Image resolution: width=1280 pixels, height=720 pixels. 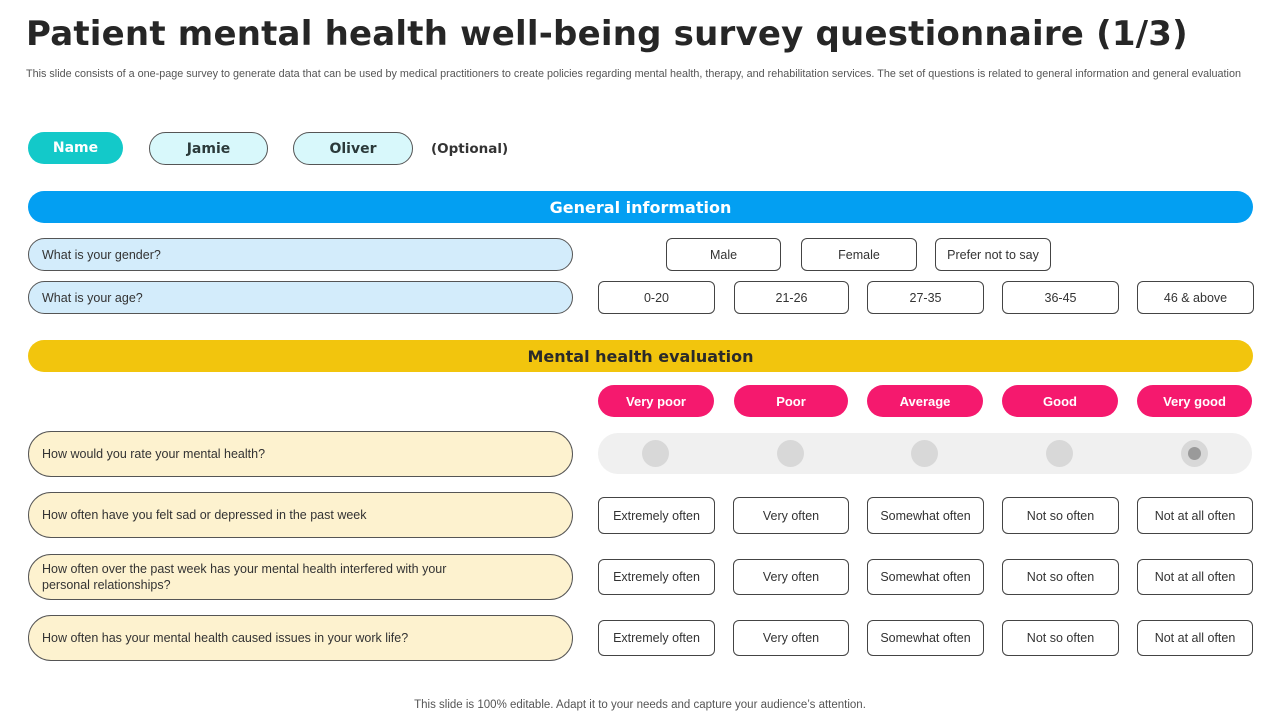 I want to click on first-name-field: Jamie, so click(x=208, y=148).